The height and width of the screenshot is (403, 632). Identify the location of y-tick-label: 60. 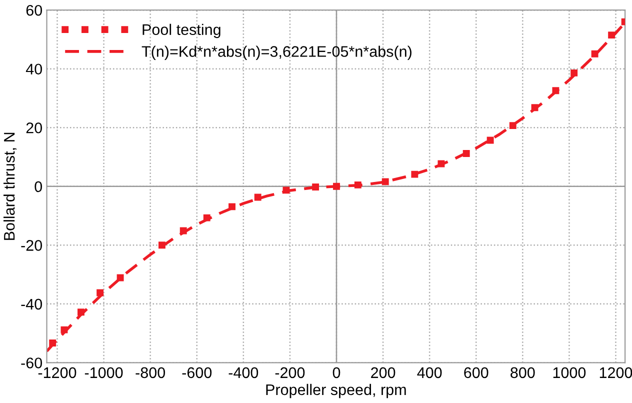
(34, 10).